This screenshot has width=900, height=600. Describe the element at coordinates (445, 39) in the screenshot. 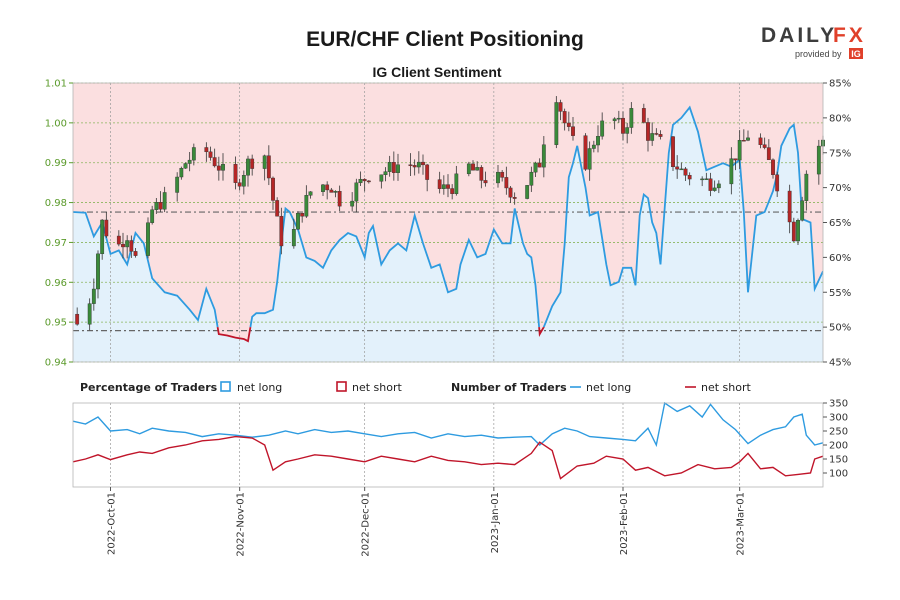

I see `chart-title: EUR/CHF Client Positioning` at that location.